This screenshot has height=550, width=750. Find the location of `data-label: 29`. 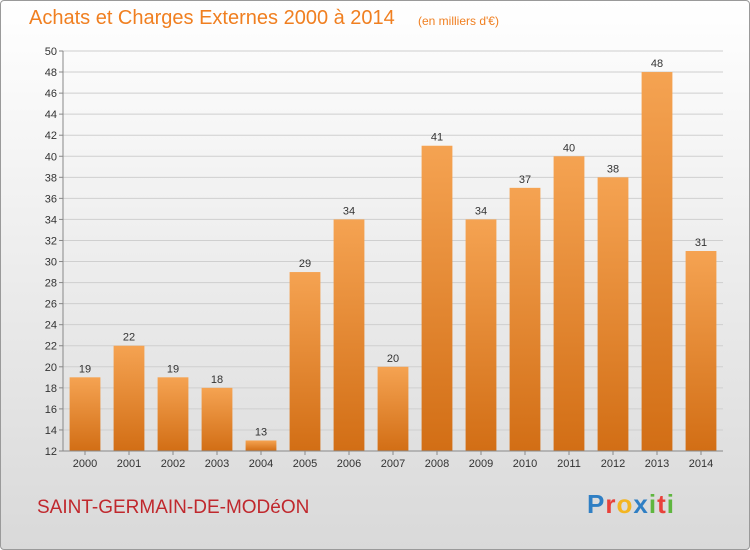

data-label: 29 is located at coordinates (305, 264).